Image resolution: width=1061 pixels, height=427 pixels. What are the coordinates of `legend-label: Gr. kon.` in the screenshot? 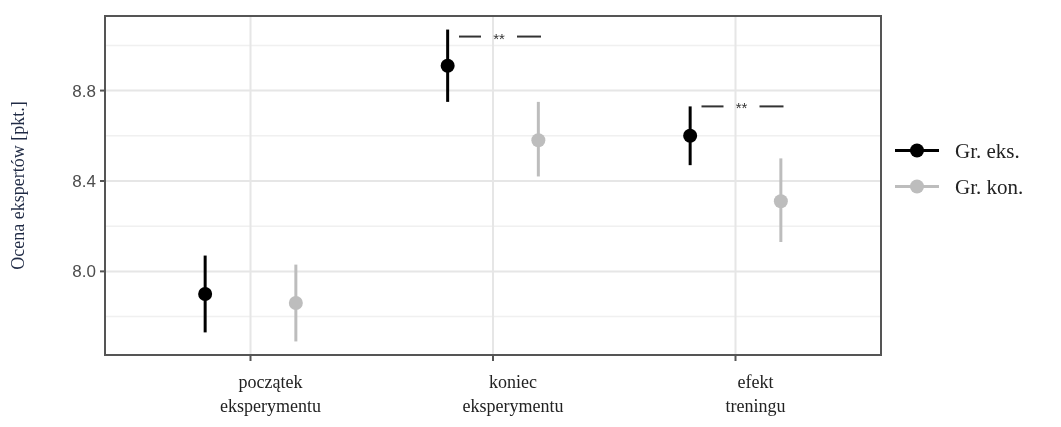 It's located at (989, 186).